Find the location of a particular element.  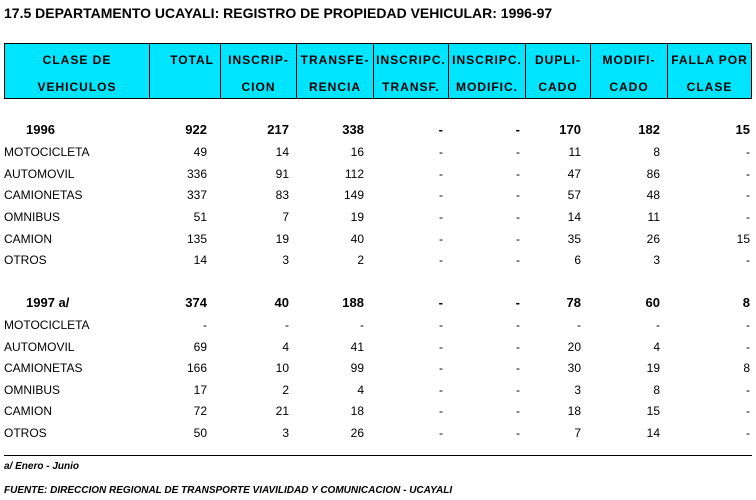

table-cell: 3 is located at coordinates (285, 433).